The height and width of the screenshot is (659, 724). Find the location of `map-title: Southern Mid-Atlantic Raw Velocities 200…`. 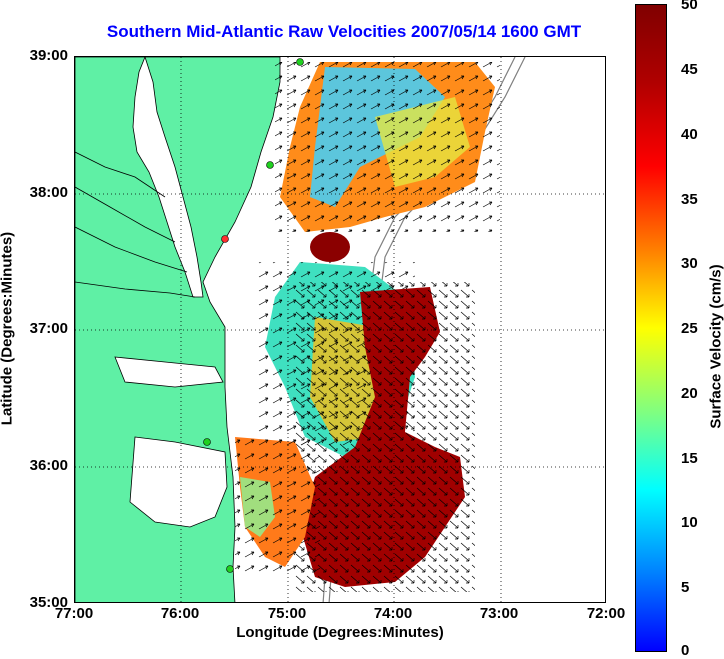

map-title: Southern Mid-Atlantic Raw Velocities 200… is located at coordinates (344, 31).